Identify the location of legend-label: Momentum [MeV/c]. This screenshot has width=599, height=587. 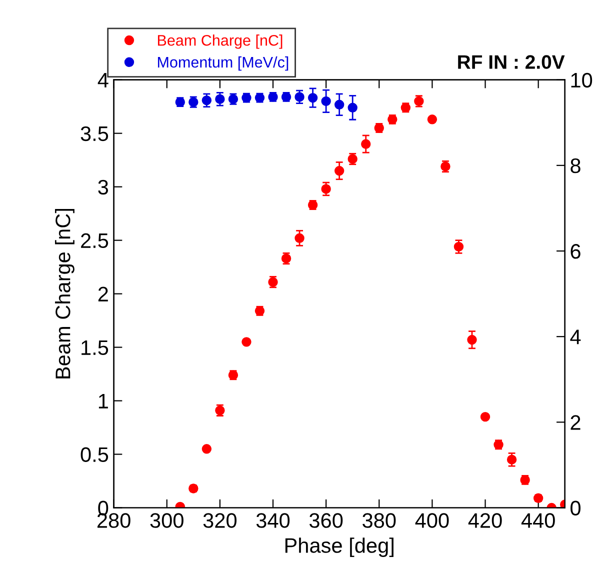
(223, 63).